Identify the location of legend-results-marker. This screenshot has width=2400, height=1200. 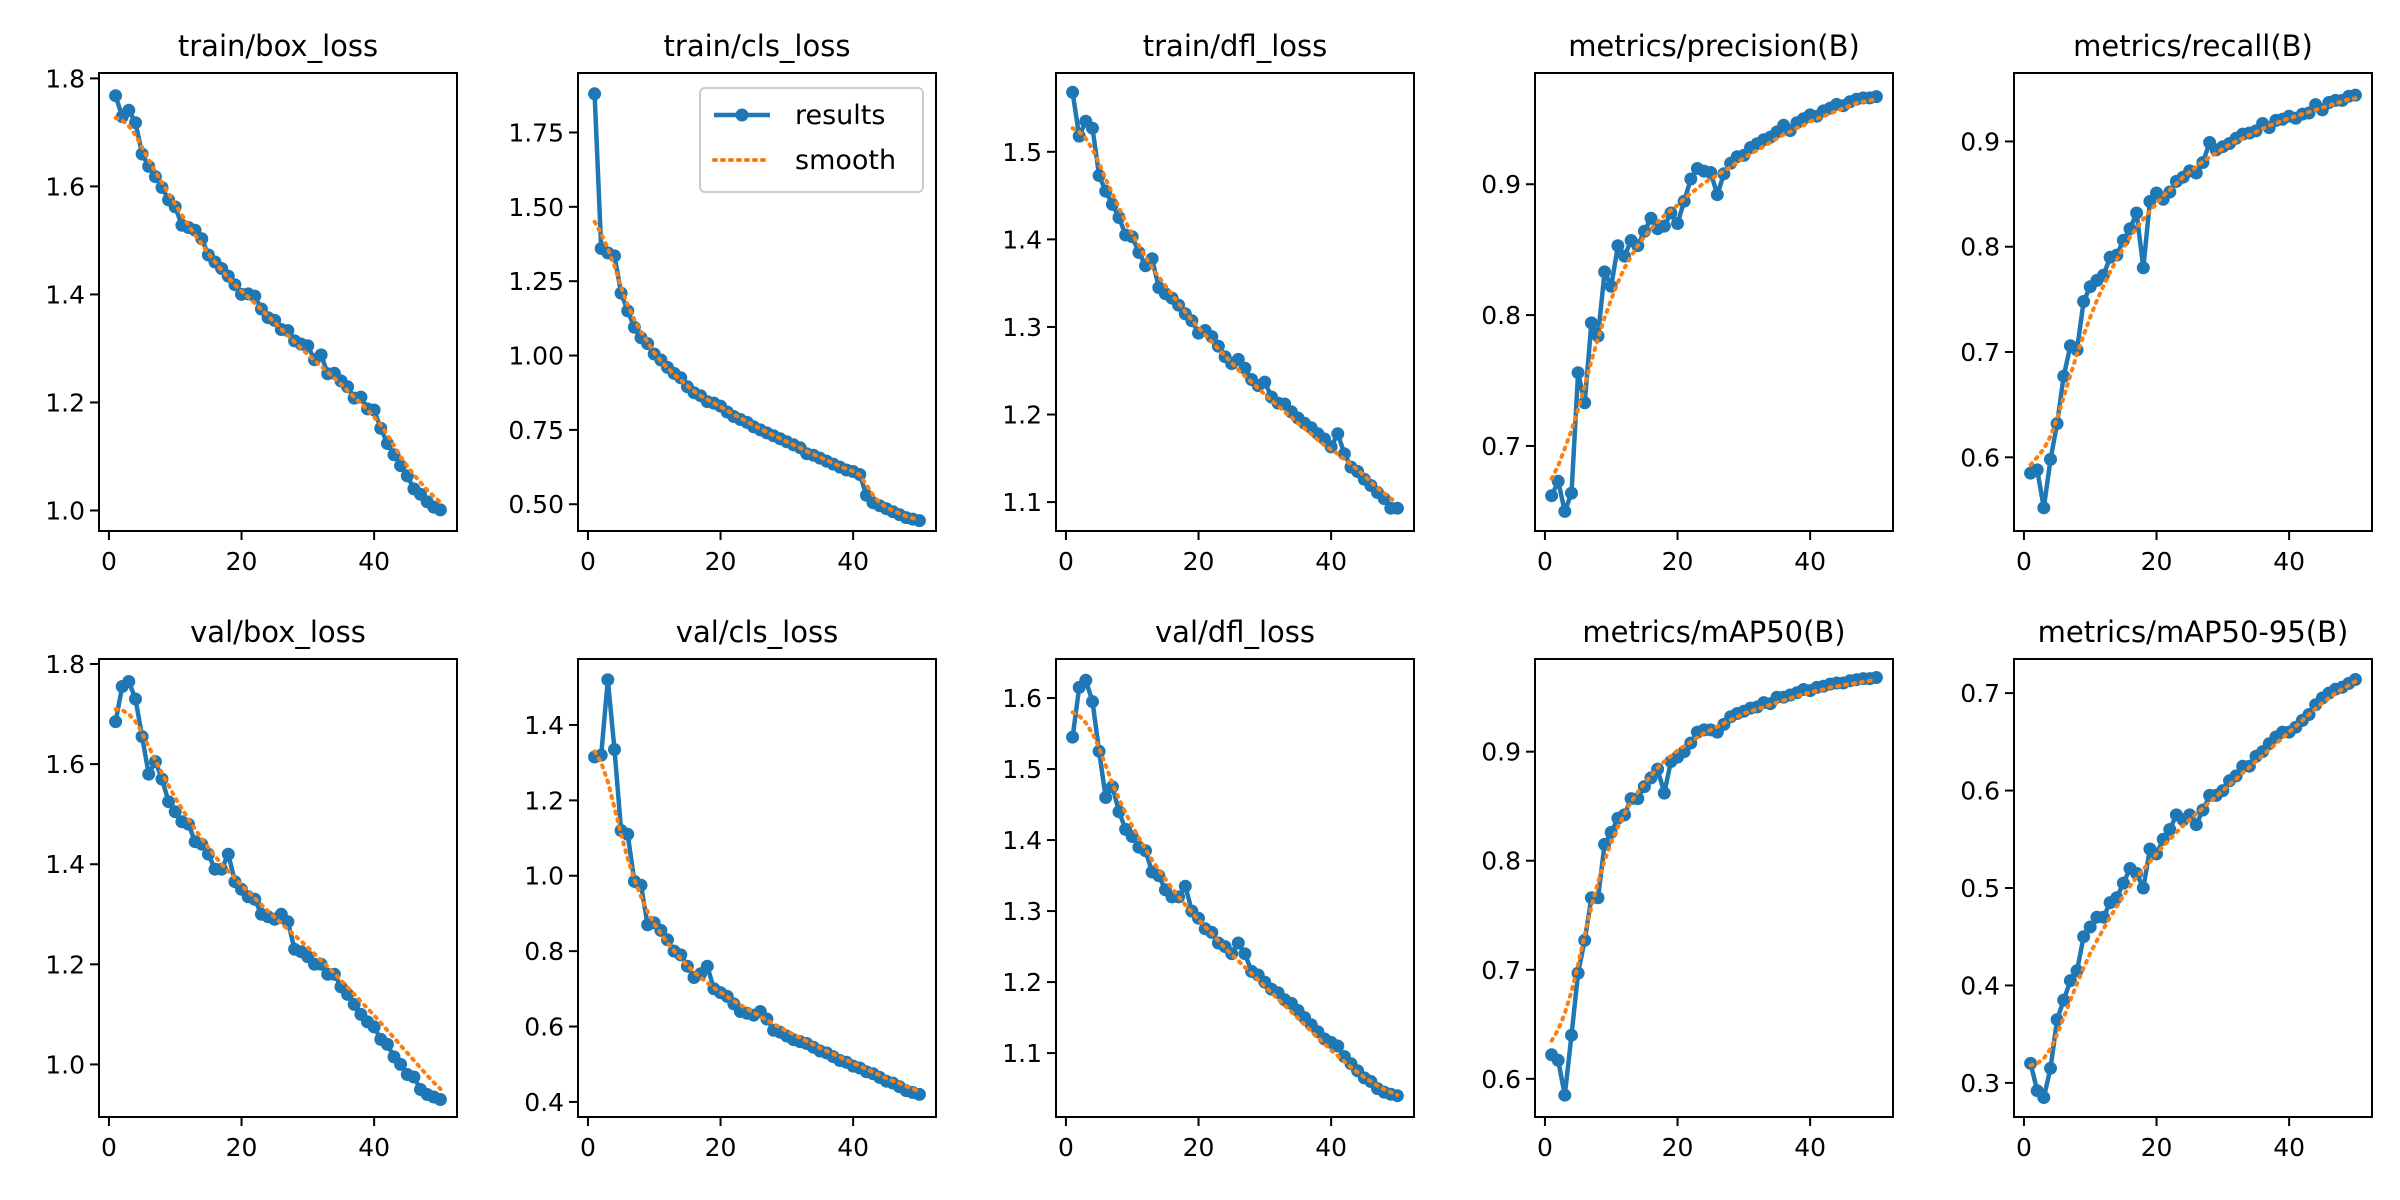
(742, 115).